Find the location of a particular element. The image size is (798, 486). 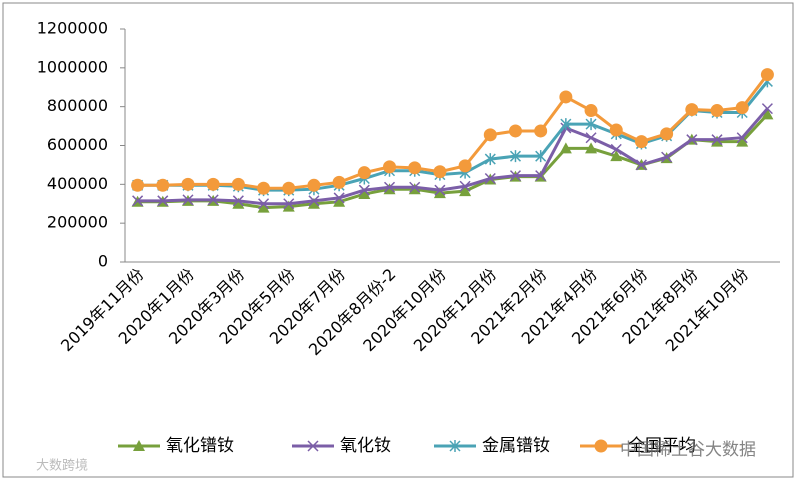

y-tick-label: 1200000 is located at coordinates (72, 28).